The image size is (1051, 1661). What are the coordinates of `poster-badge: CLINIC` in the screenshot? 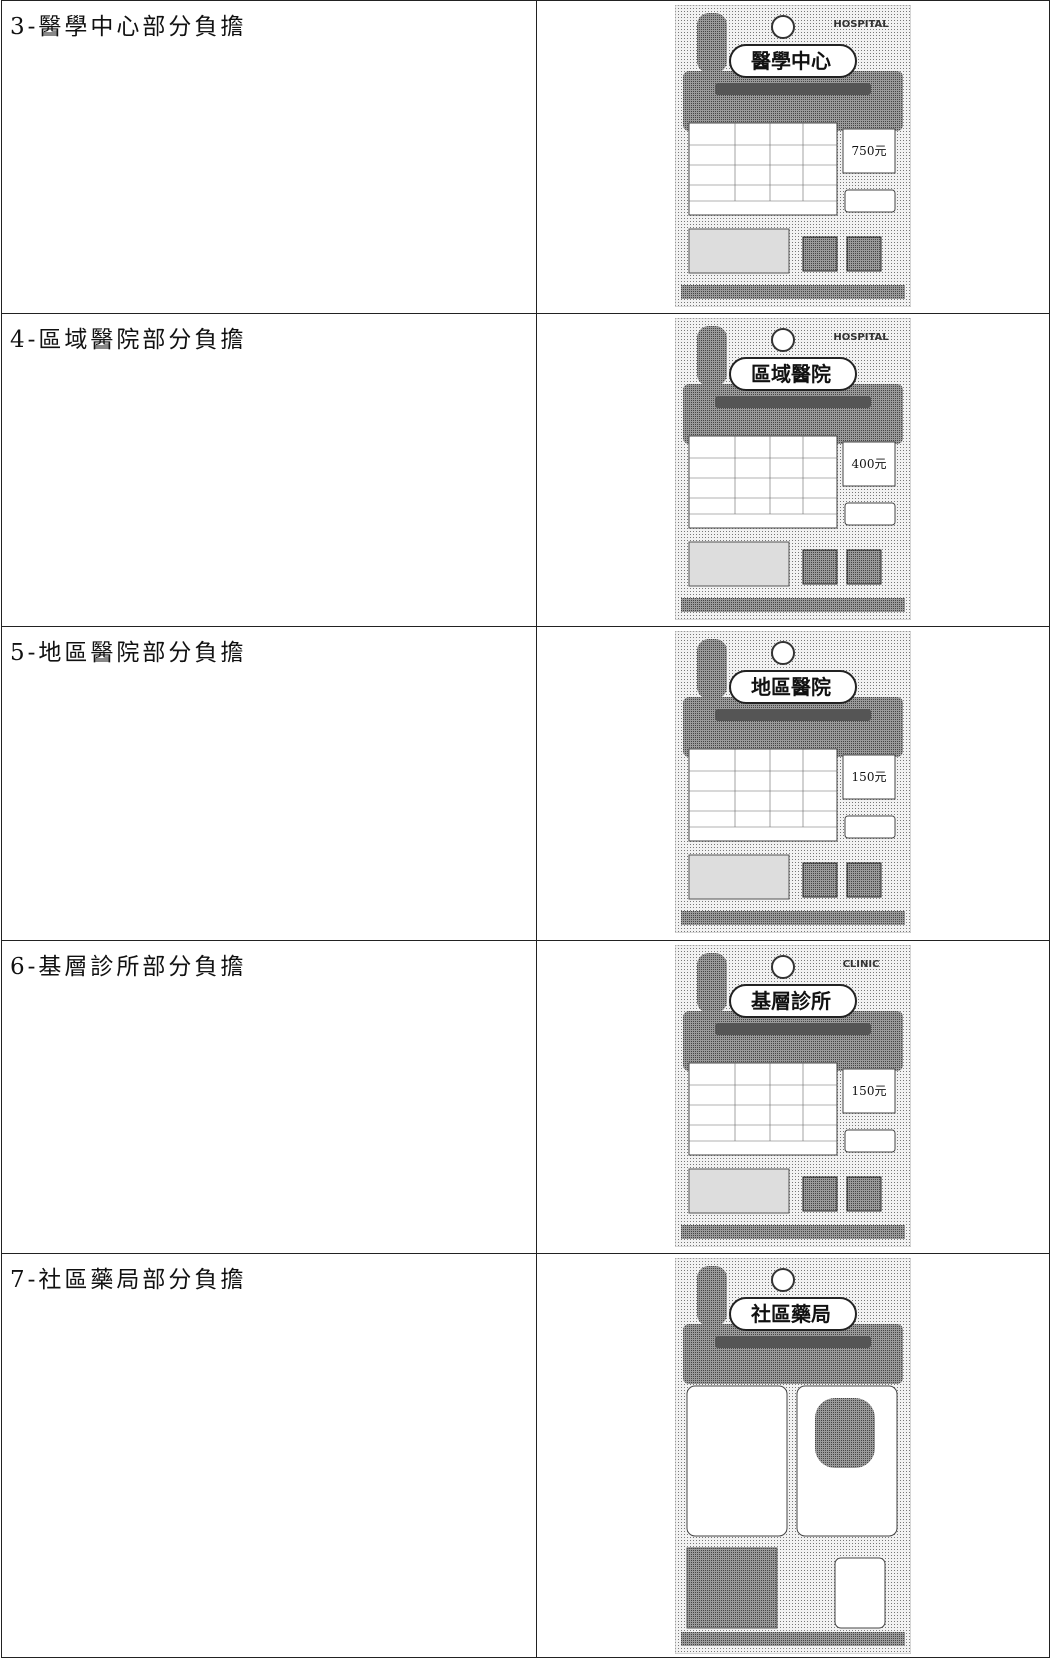 It's located at (861, 964).